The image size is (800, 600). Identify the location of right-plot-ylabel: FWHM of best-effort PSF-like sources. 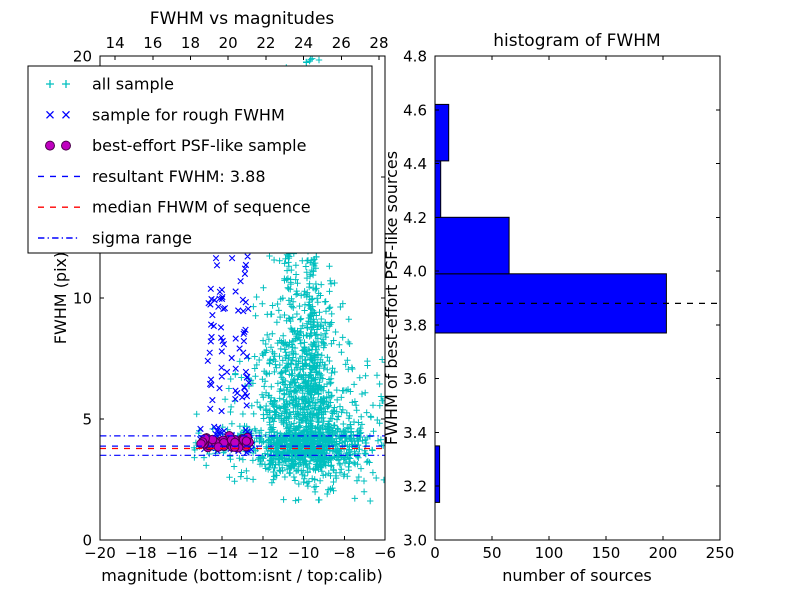
(391, 298).